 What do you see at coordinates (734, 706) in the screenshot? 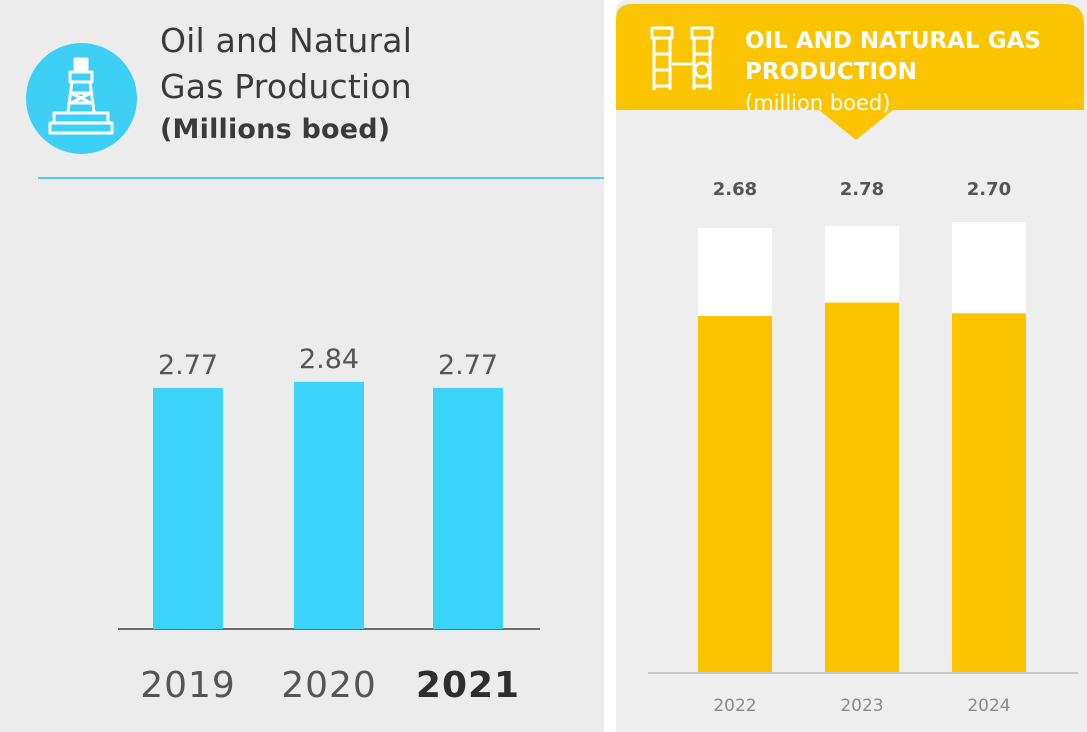
I see `x-tick-label-2022: 2022` at bounding box center [734, 706].